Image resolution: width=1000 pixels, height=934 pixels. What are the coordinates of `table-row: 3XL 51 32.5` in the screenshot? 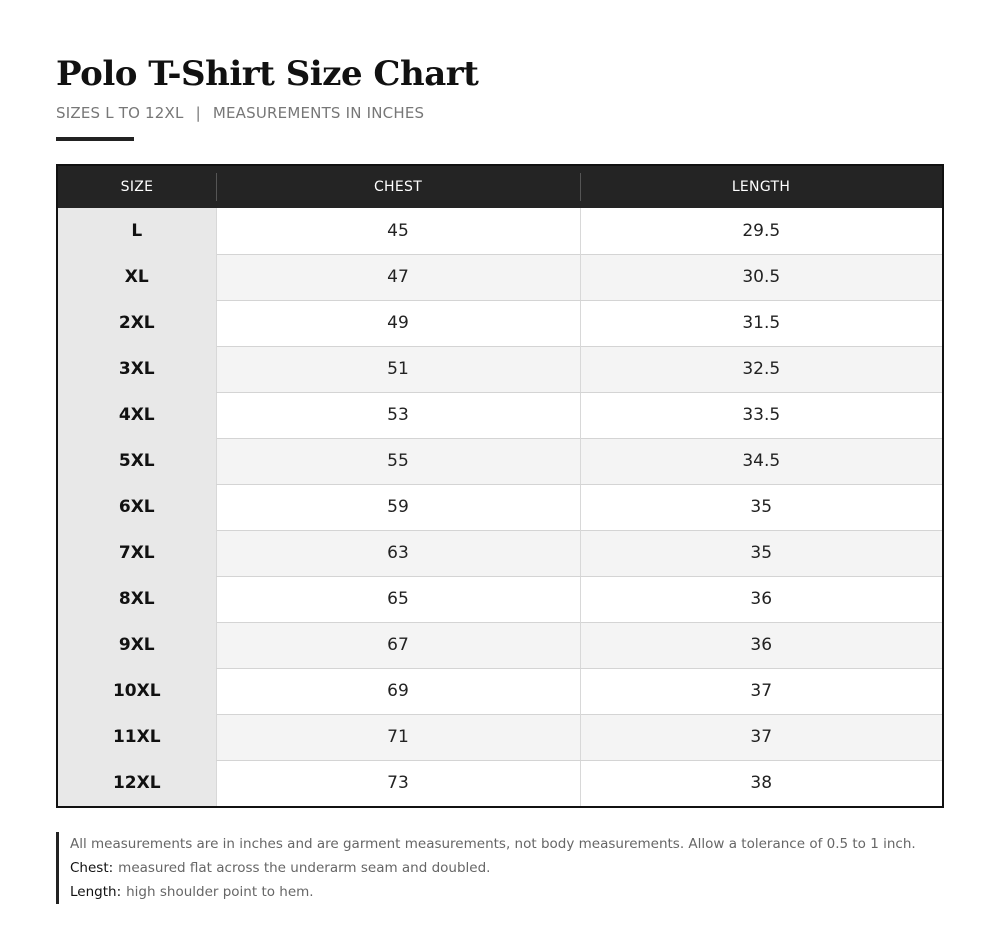 It's located at (500, 369).